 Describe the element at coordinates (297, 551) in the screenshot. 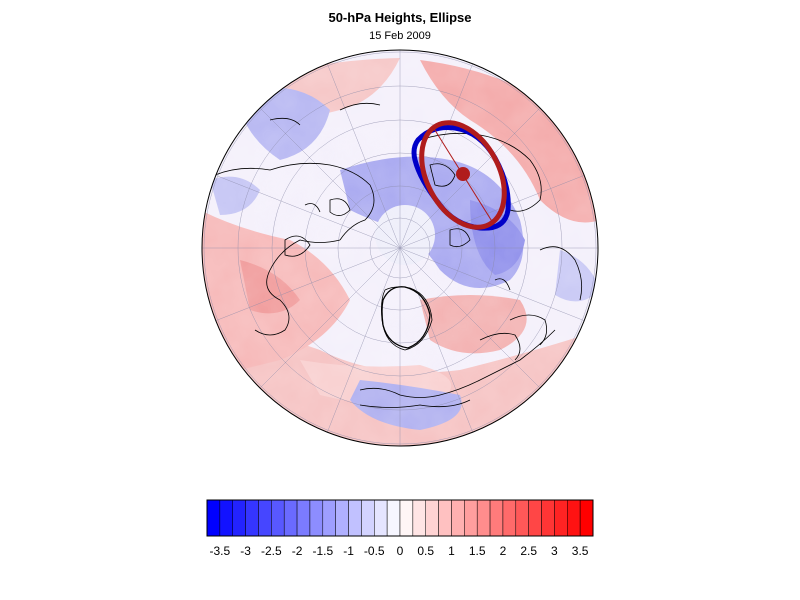

I see `colorbar-tick-label: -2` at that location.